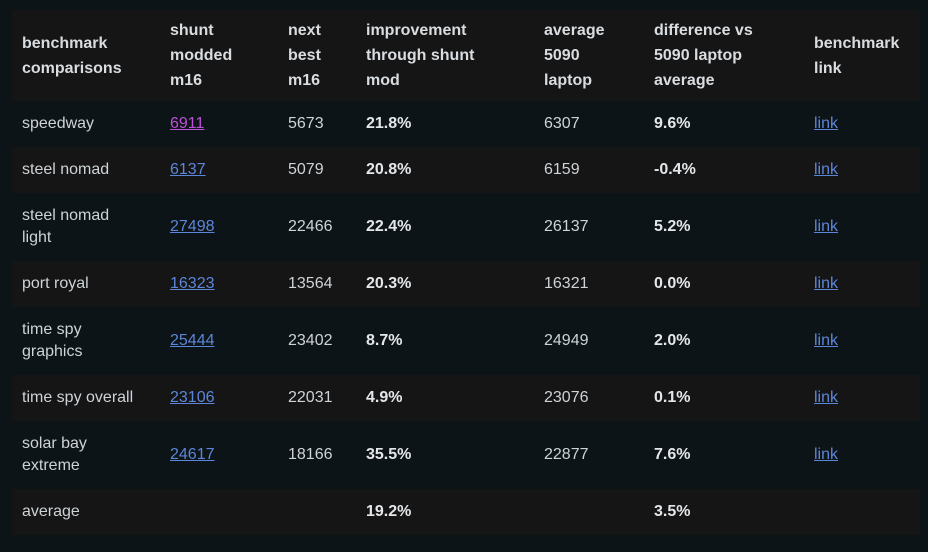  What do you see at coordinates (187, 123) in the screenshot?
I see `score-link: 6911` at bounding box center [187, 123].